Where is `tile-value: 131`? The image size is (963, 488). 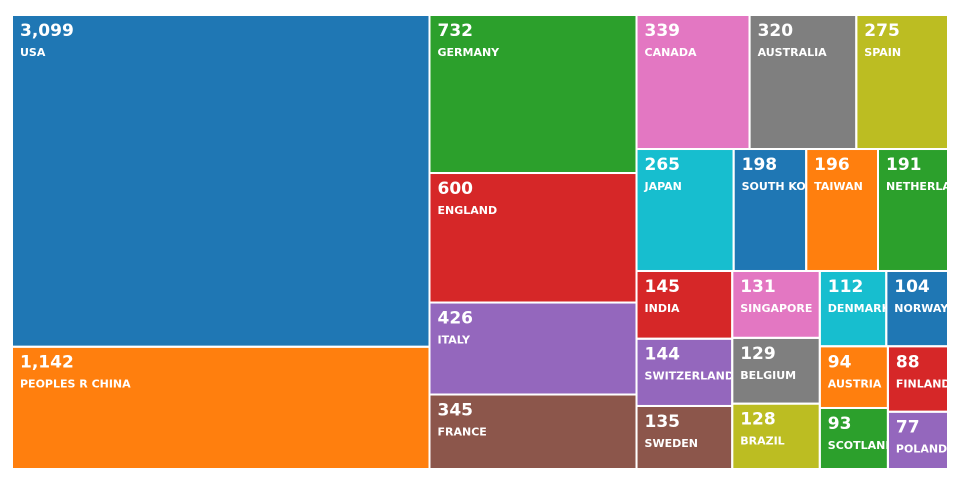
tile-value: 131 is located at coordinates (758, 287).